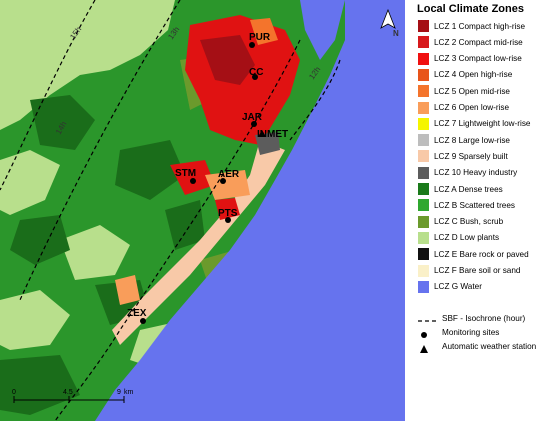 Image resolution: width=550 pixels, height=421 pixels. What do you see at coordinates (129, 392) in the screenshot?
I see `scale-unit: km` at bounding box center [129, 392].